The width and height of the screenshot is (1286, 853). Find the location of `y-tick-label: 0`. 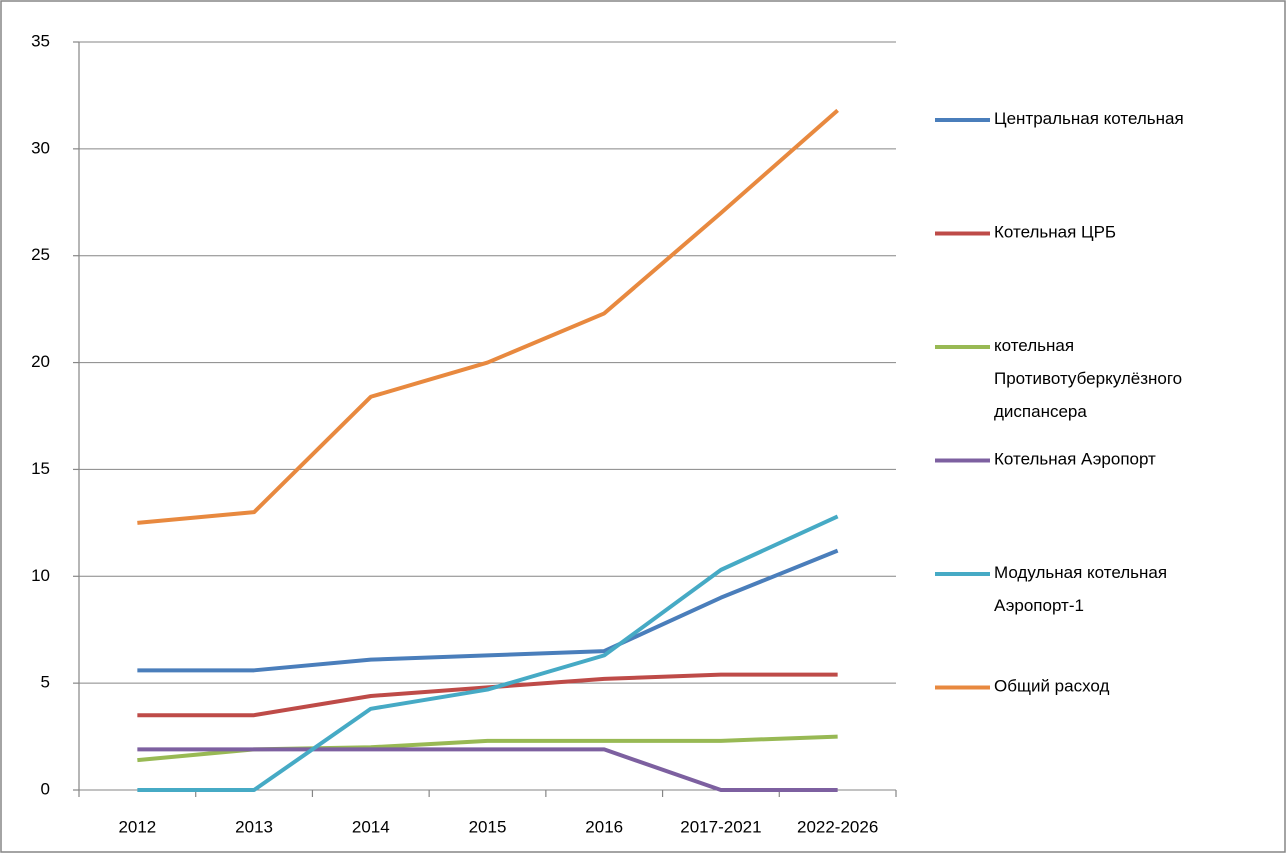

y-tick-label: 0 is located at coordinates (45, 788).